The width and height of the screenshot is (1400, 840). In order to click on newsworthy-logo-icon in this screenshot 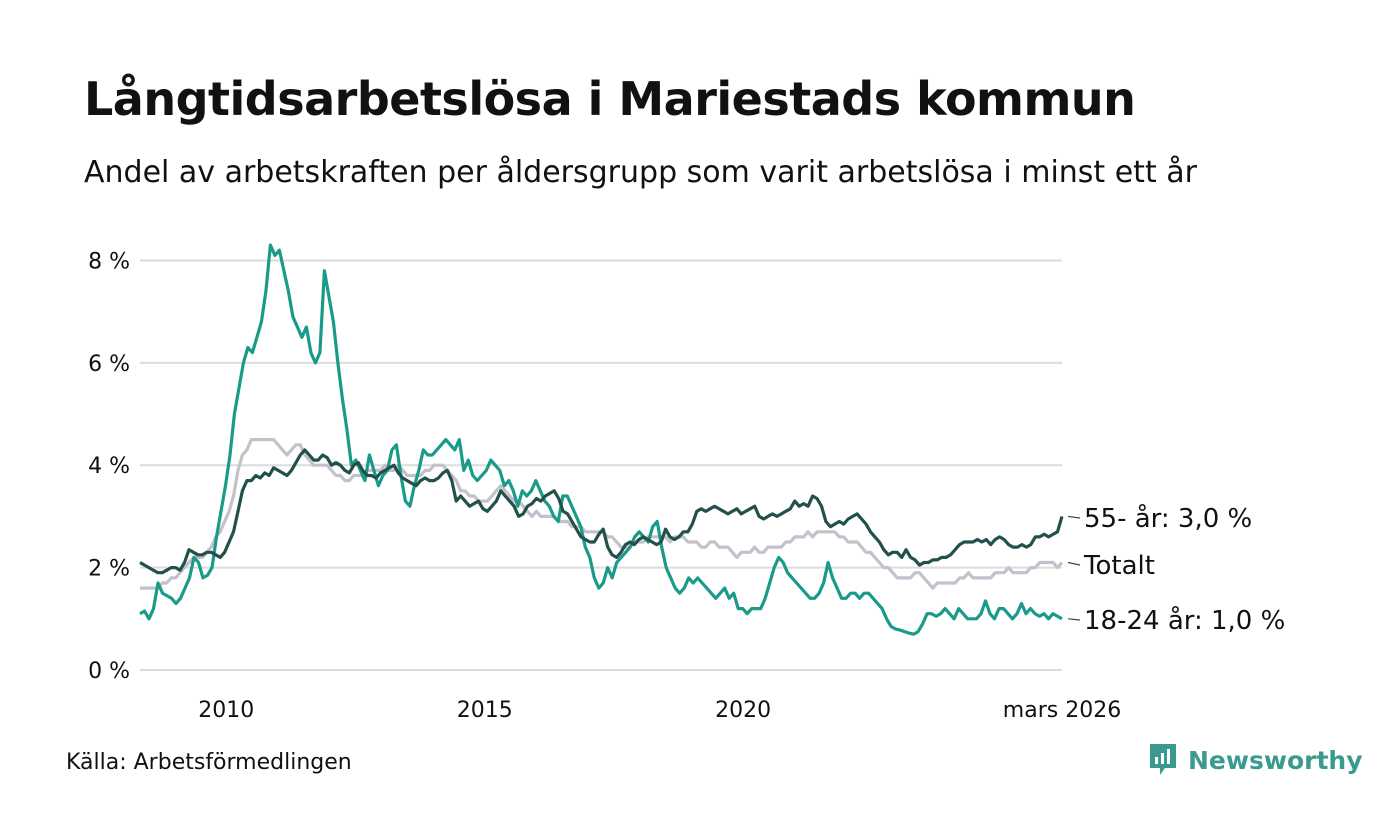, I will do `click(1163, 759)`.